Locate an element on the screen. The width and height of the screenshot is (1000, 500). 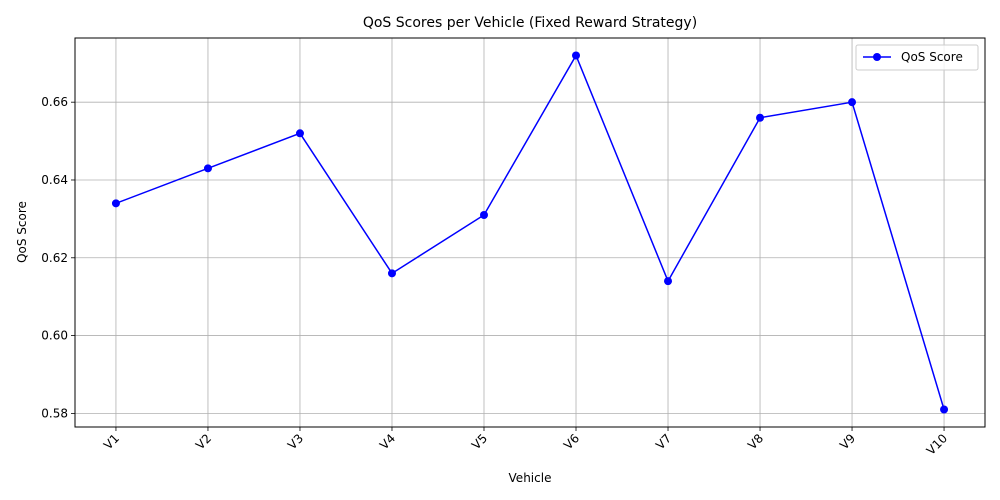
x-tick-label: V8 is located at coordinates (755, 441).